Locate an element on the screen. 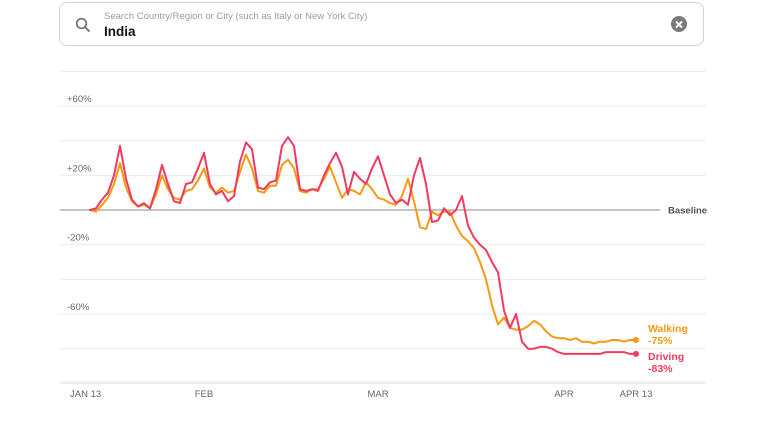  baseline-label: Baseline is located at coordinates (687, 211).